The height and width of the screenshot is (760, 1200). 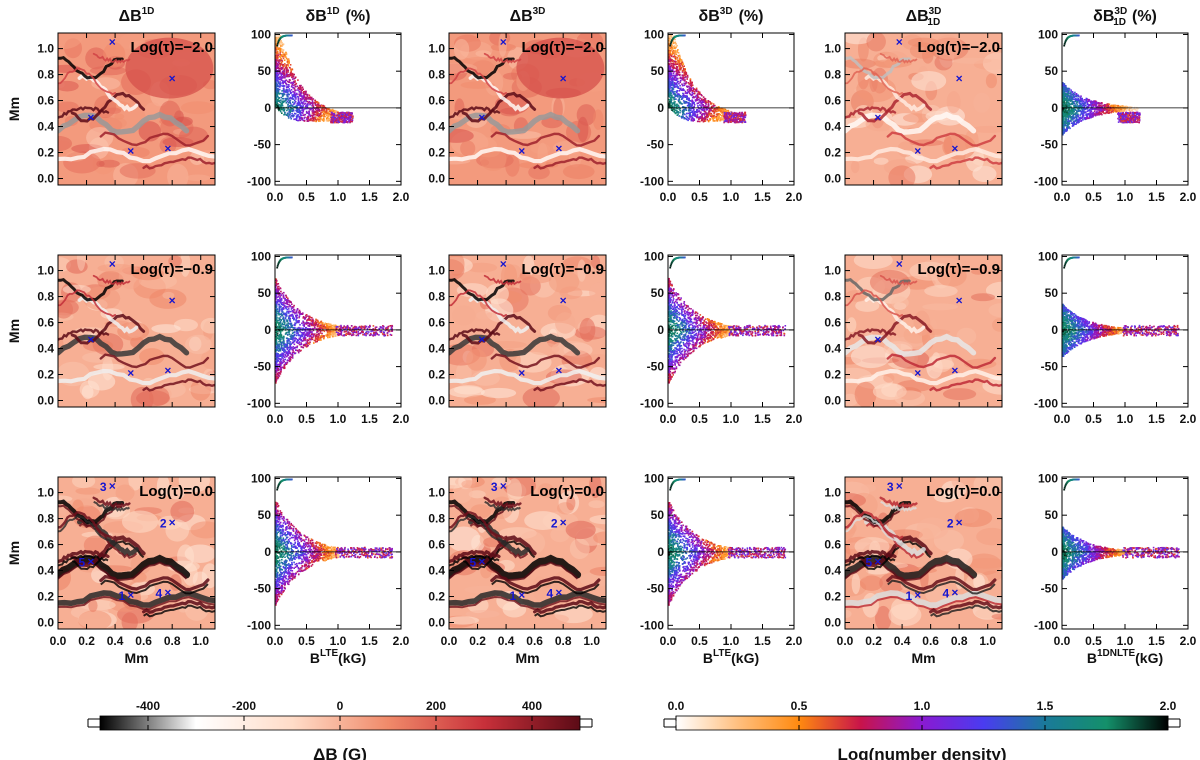 I want to click on point-marker: ×, so click(x=172, y=78).